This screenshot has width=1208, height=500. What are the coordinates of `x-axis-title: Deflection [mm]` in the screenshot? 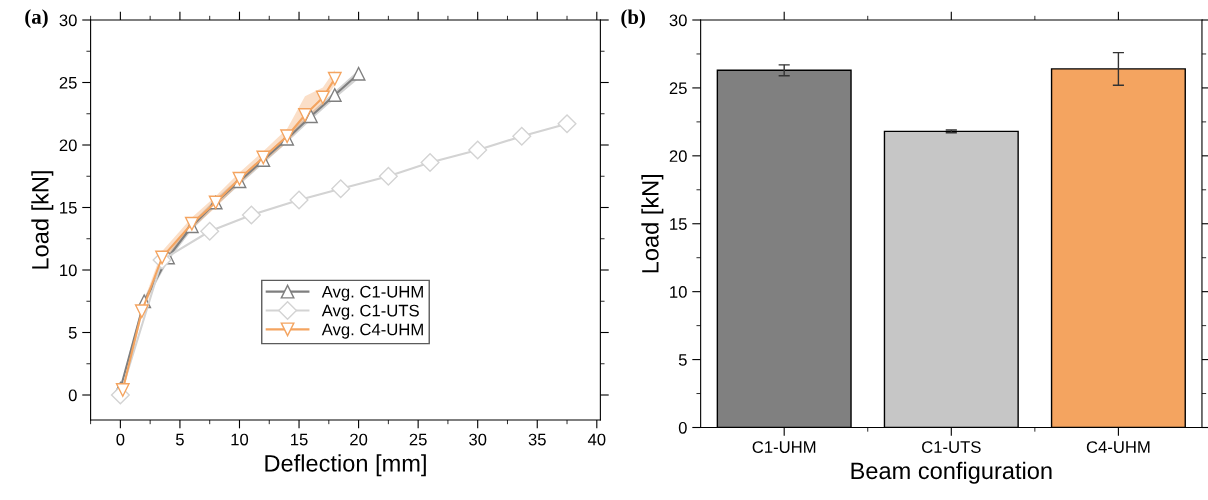 It's located at (345, 465).